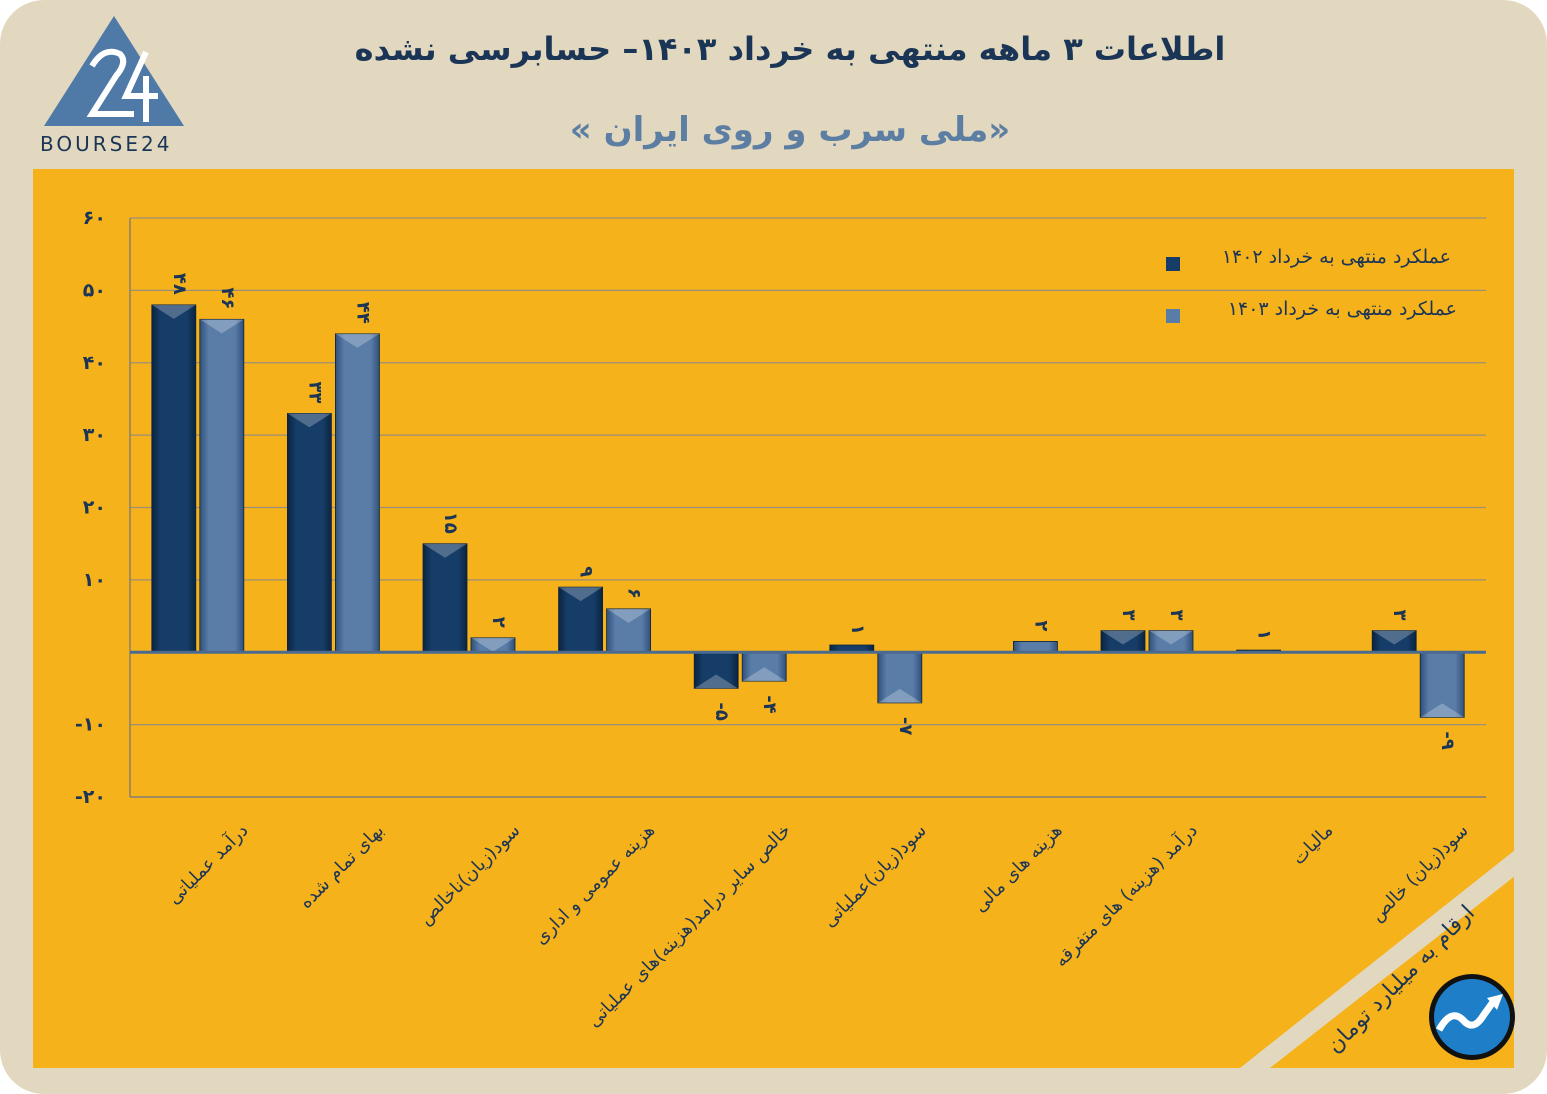 The width and height of the screenshot is (1547, 1094). Describe the element at coordinates (1472, 1017) in the screenshot. I see `trend-arrow-icon` at that location.